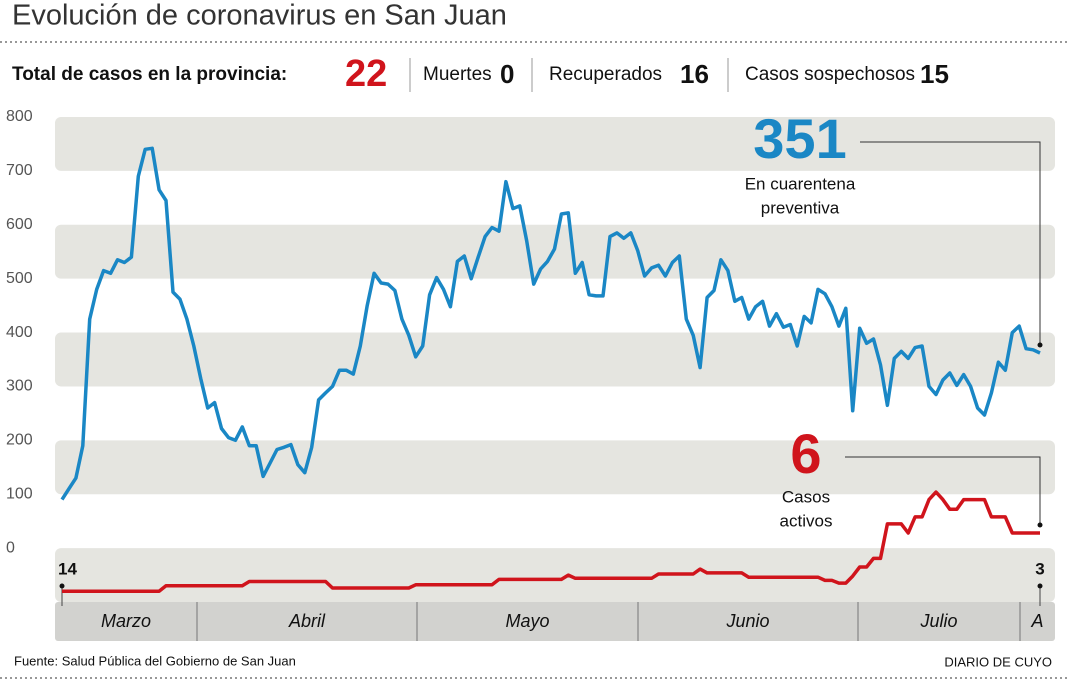 The height and width of the screenshot is (682, 1070). Describe the element at coordinates (806, 496) in the screenshot. I see `annotation-label: Casos` at that location.